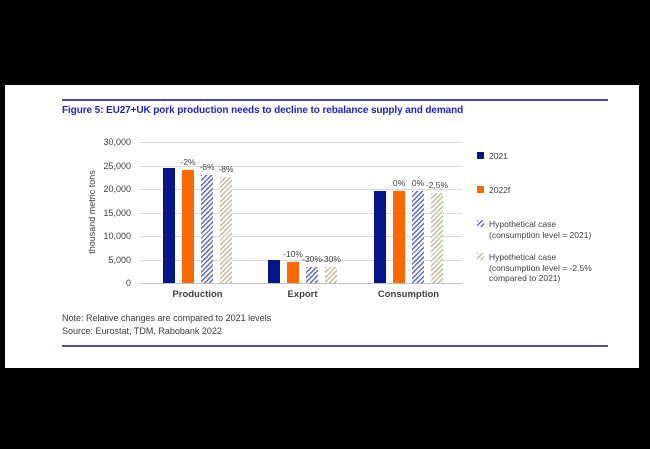  Describe the element at coordinates (302, 294) in the screenshot. I see `x-category-label-export: Export` at that location.